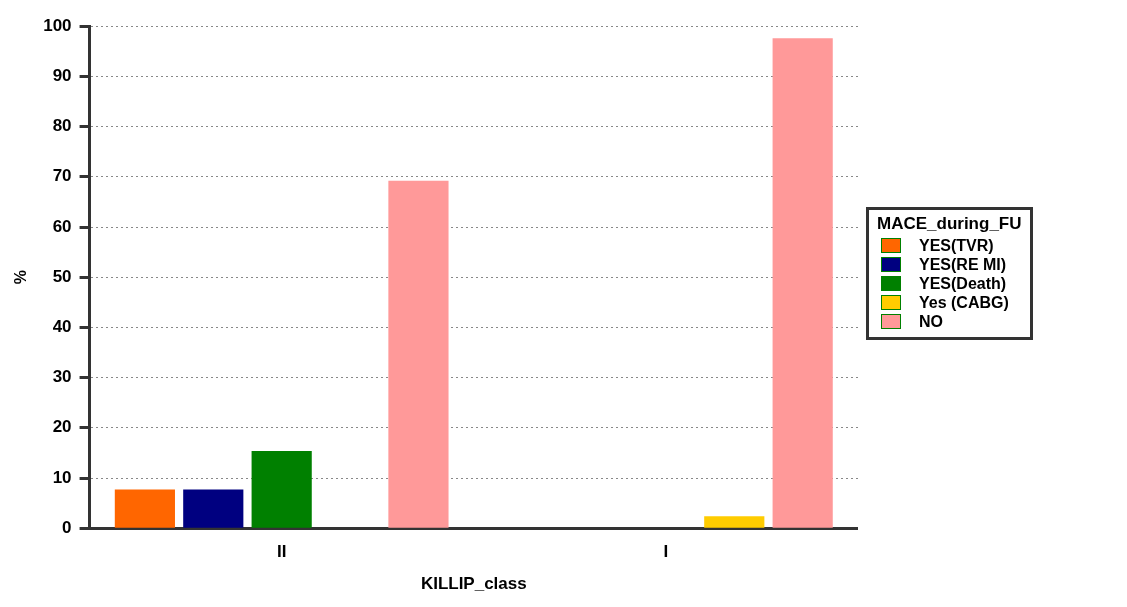 This screenshot has width=1127, height=607. Describe the element at coordinates (62, 377) in the screenshot. I see `y-tick-label: 30` at that location.